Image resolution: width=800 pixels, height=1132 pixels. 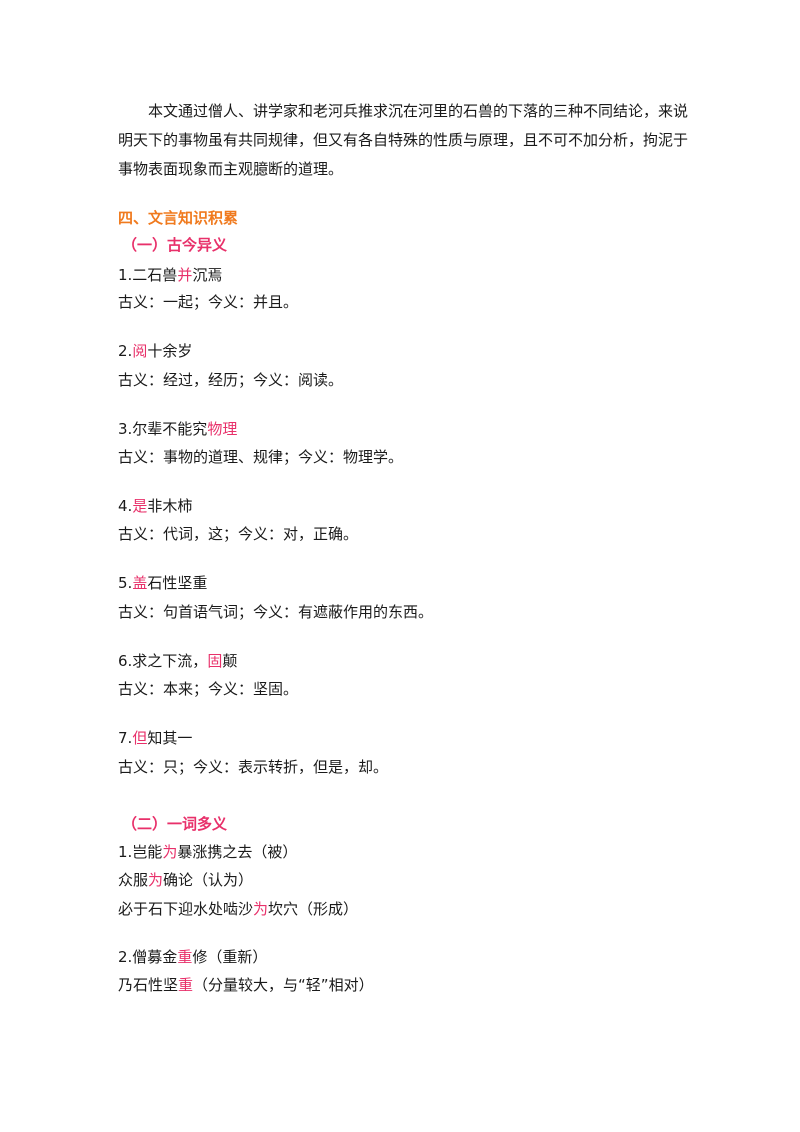 I want to click on polysemy-line-2: 众服为确论（认为）, so click(x=186, y=880).